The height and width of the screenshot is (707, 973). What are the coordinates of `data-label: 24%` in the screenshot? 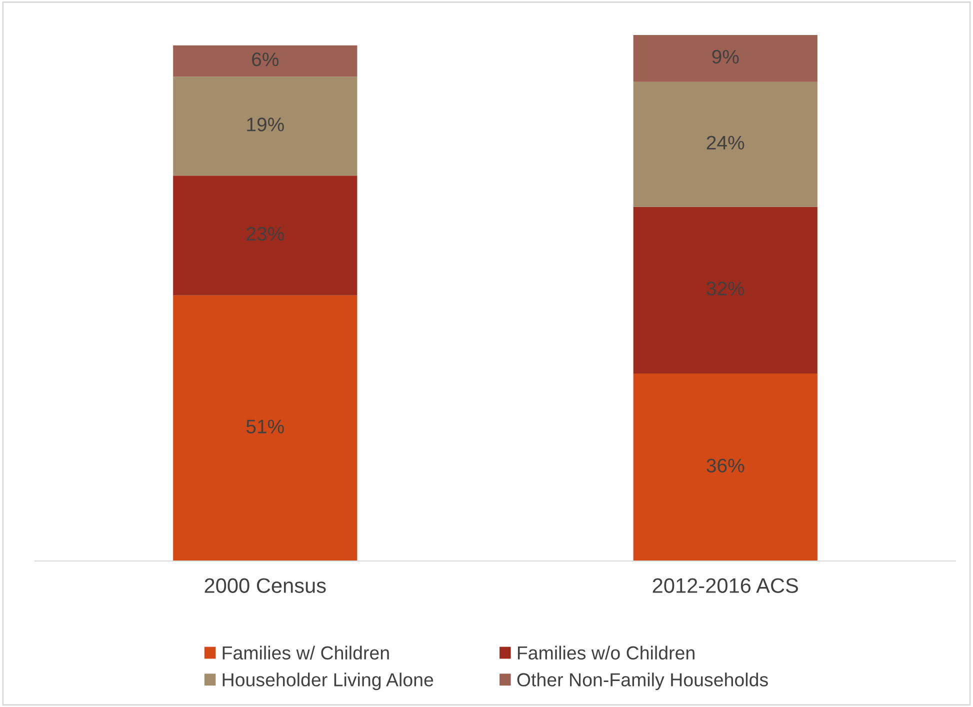 It's located at (725, 143).